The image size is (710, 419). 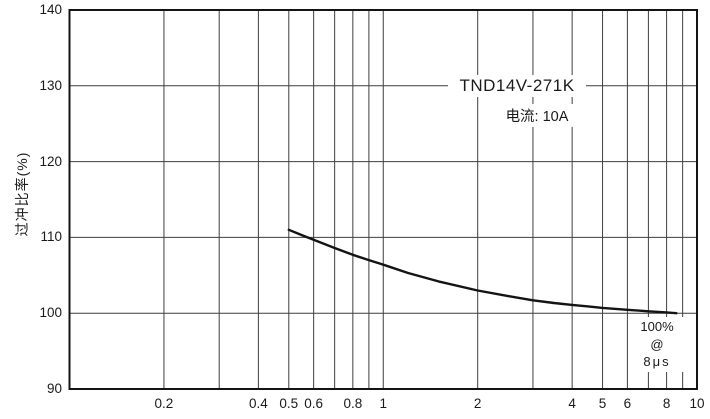 I want to click on x-tick-label: 0.6, so click(x=314, y=403).